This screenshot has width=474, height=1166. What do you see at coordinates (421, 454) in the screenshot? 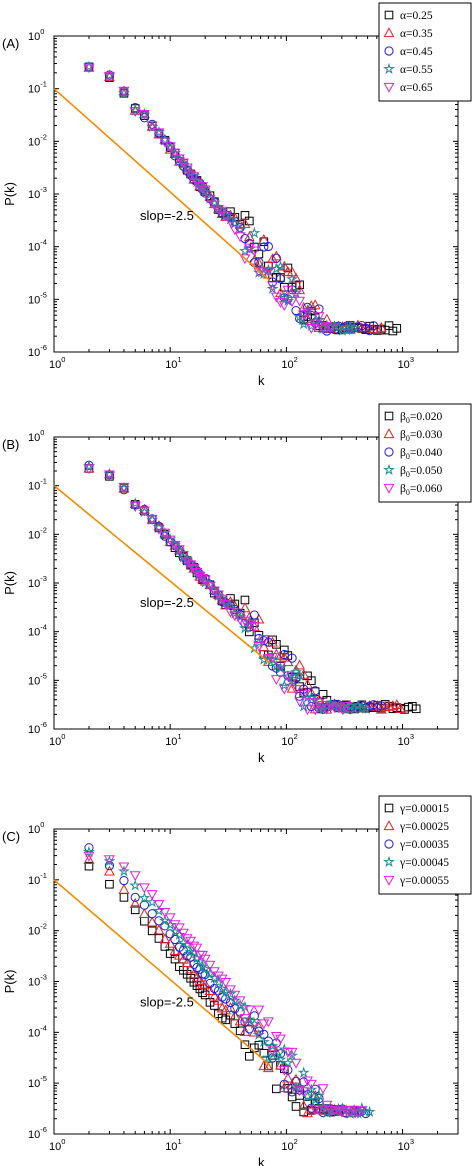
I see `panel-b-legend-label: β0=0.040` at bounding box center [421, 454].